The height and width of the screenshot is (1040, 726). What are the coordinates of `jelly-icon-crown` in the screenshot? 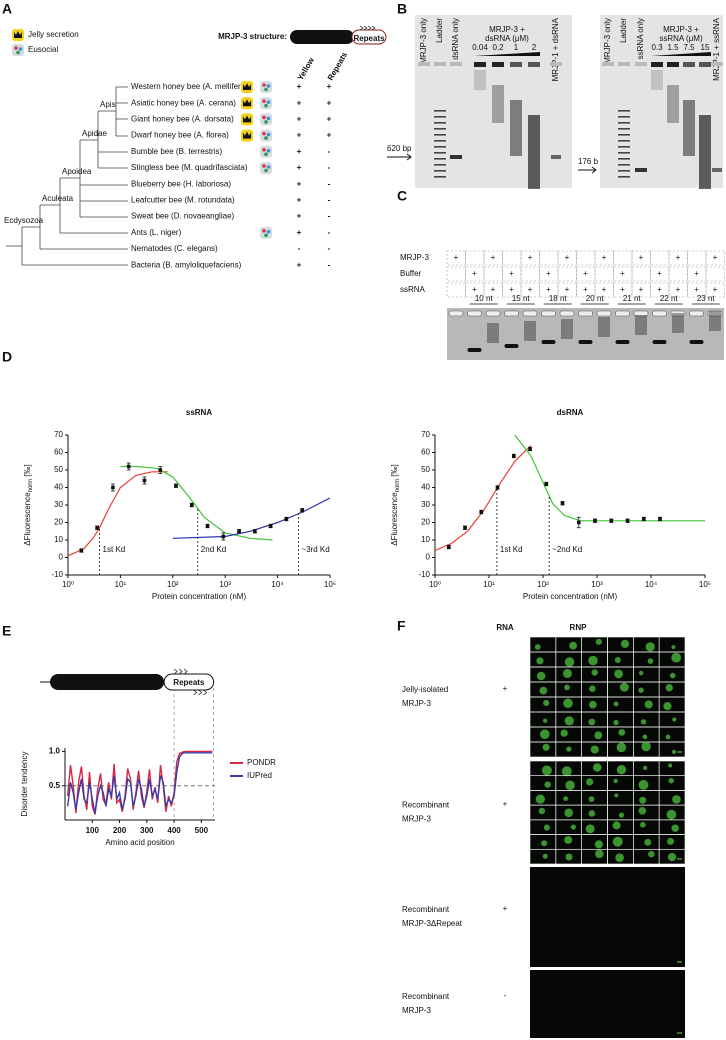 It's located at (18, 34).